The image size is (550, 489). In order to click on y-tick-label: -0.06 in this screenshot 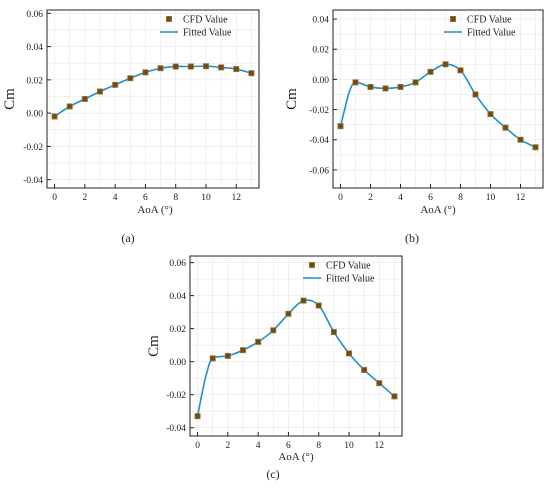, I will do `click(319, 171)`.